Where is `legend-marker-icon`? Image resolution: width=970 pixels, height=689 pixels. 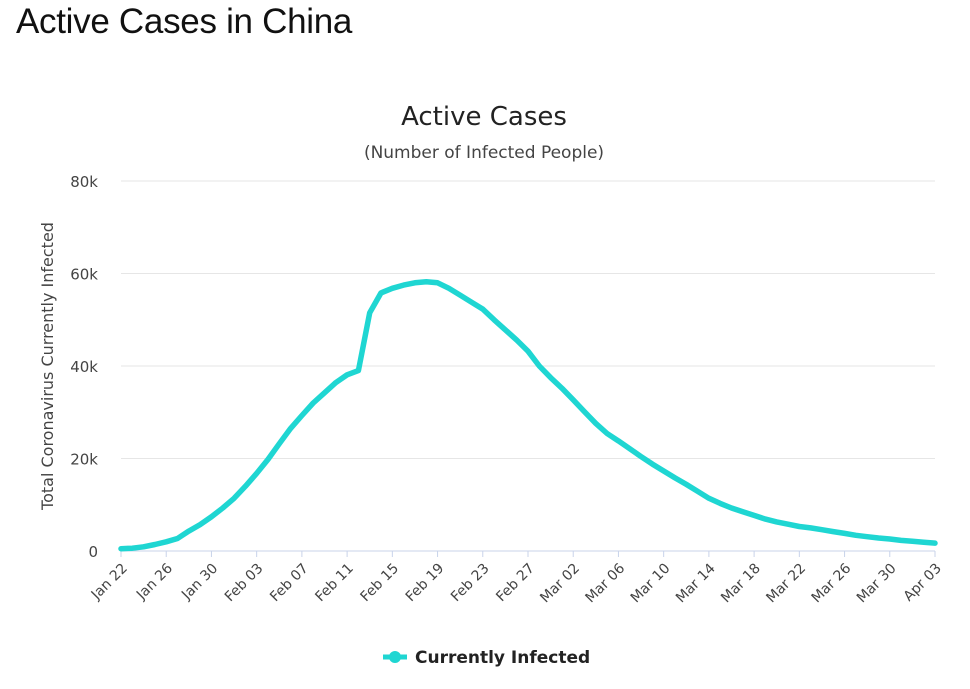
legend-marker-icon is located at coordinates (395, 657).